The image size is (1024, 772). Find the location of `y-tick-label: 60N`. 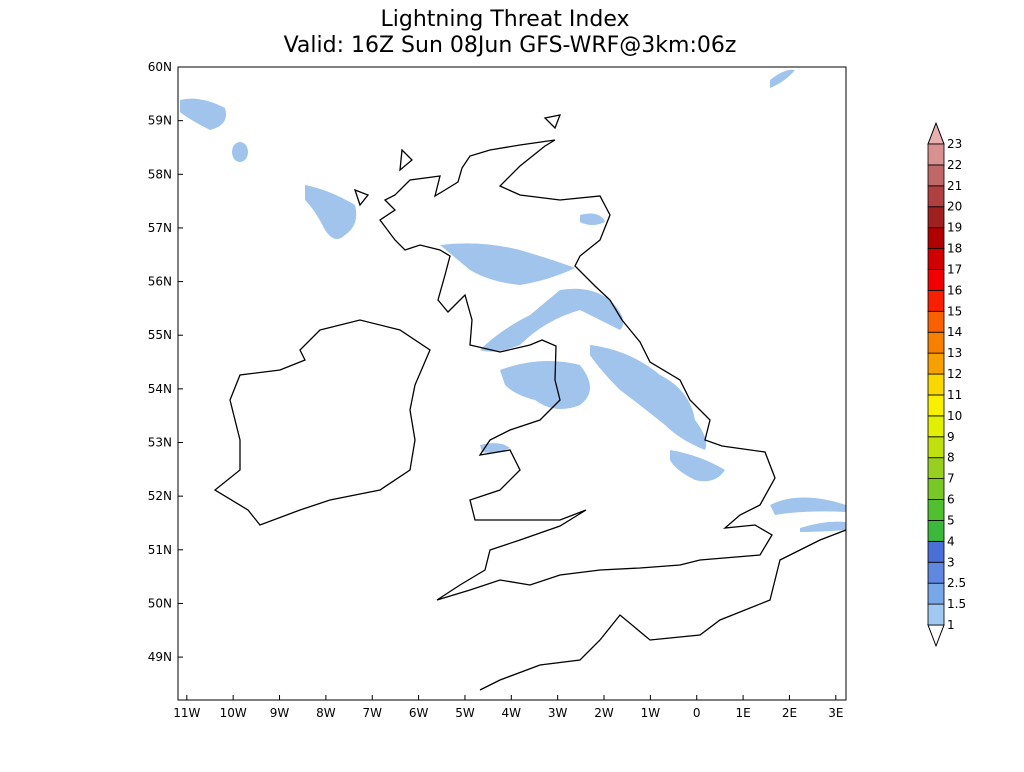

y-tick-label: 60N is located at coordinates (160, 67).